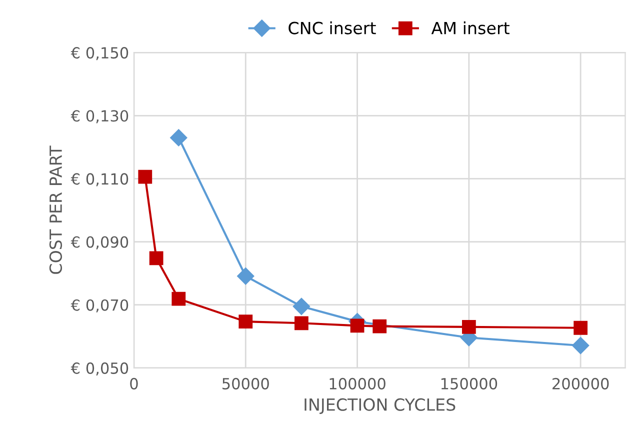  Describe the element at coordinates (358, 384) in the screenshot. I see `x-tick-label: 100000` at that location.